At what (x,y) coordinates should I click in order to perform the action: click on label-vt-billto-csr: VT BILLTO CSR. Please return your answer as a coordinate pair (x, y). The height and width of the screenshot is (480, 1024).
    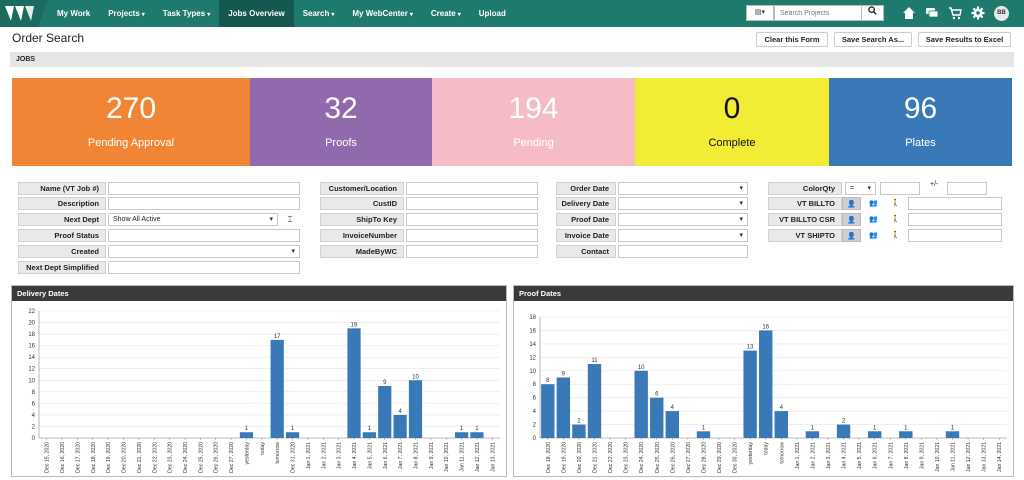
    Looking at the image, I should click on (805, 219).